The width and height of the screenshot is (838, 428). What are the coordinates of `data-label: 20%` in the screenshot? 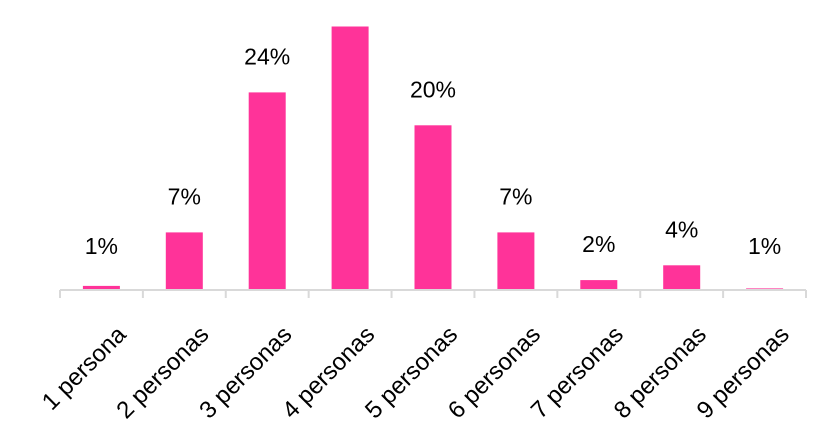 It's located at (433, 89).